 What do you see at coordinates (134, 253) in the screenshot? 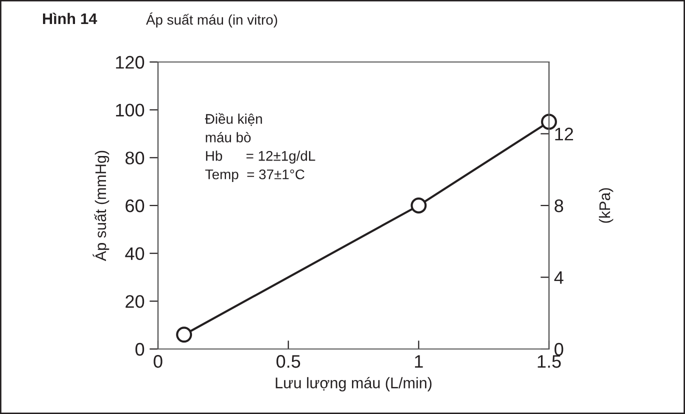
I see `y-tick-label: 40` at bounding box center [134, 253].